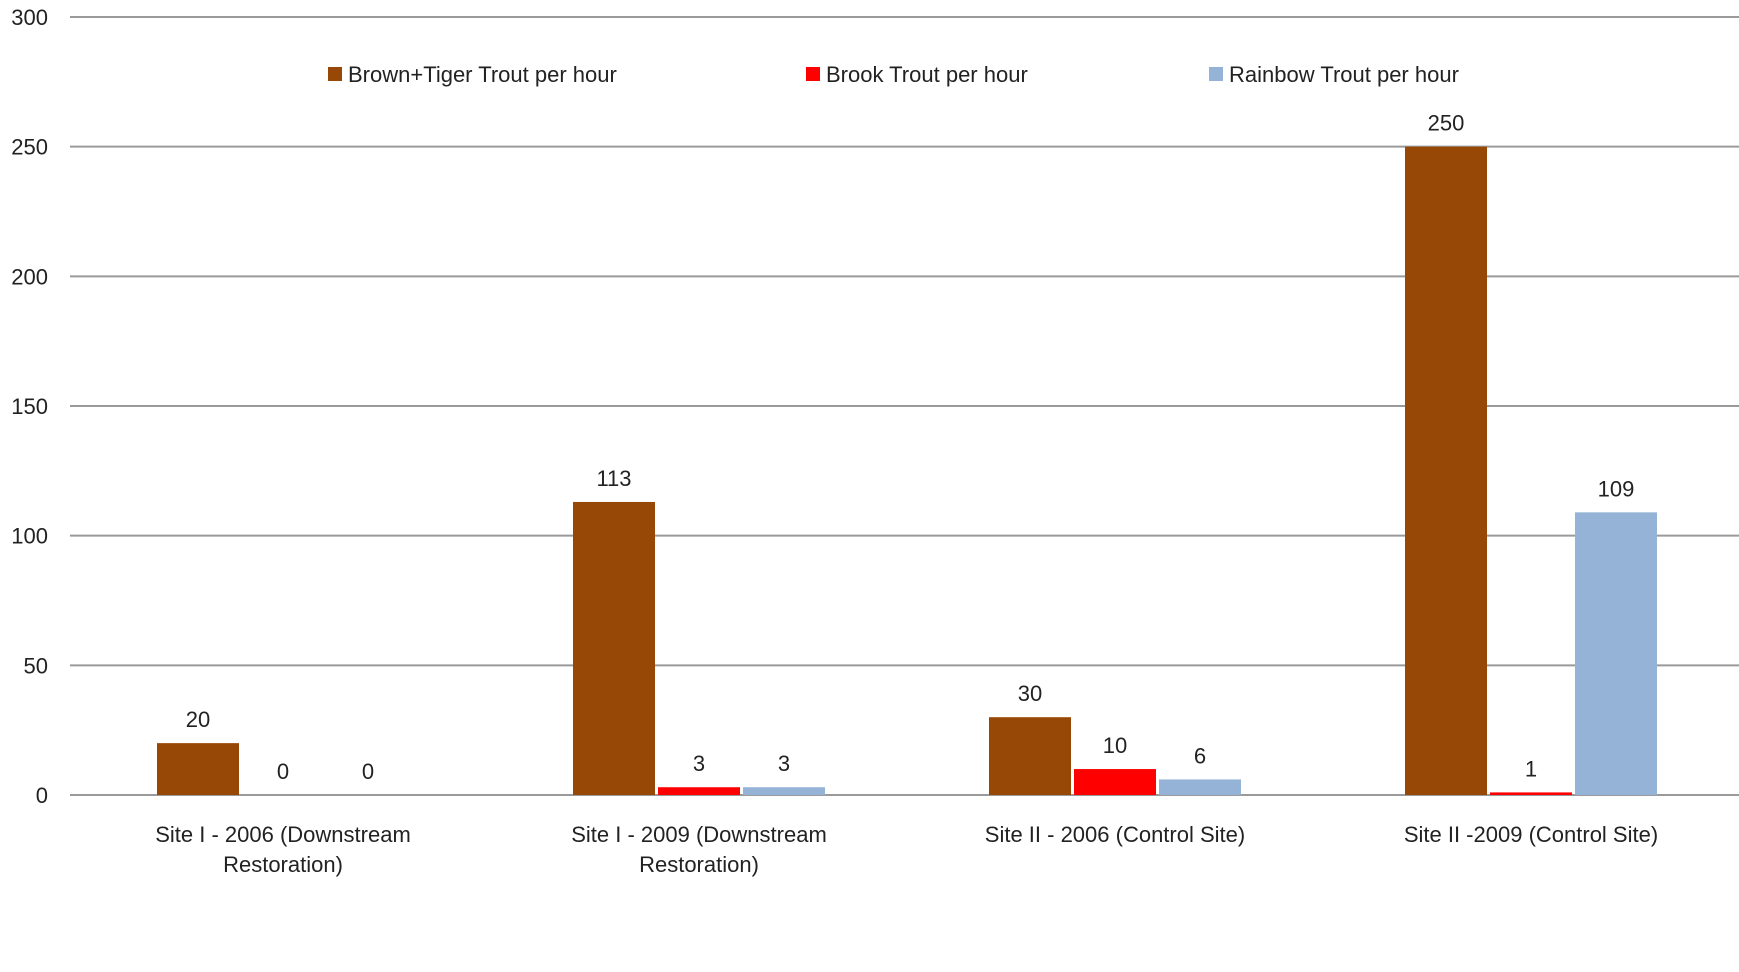 The height and width of the screenshot is (972, 1739). I want to click on legend-label: Rainbow Trout per hour, so click(1344, 74).